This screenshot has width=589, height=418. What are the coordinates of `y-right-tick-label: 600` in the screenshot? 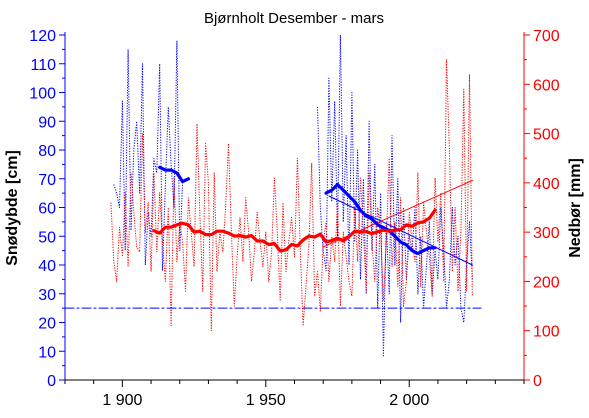 It's located at (546, 85).